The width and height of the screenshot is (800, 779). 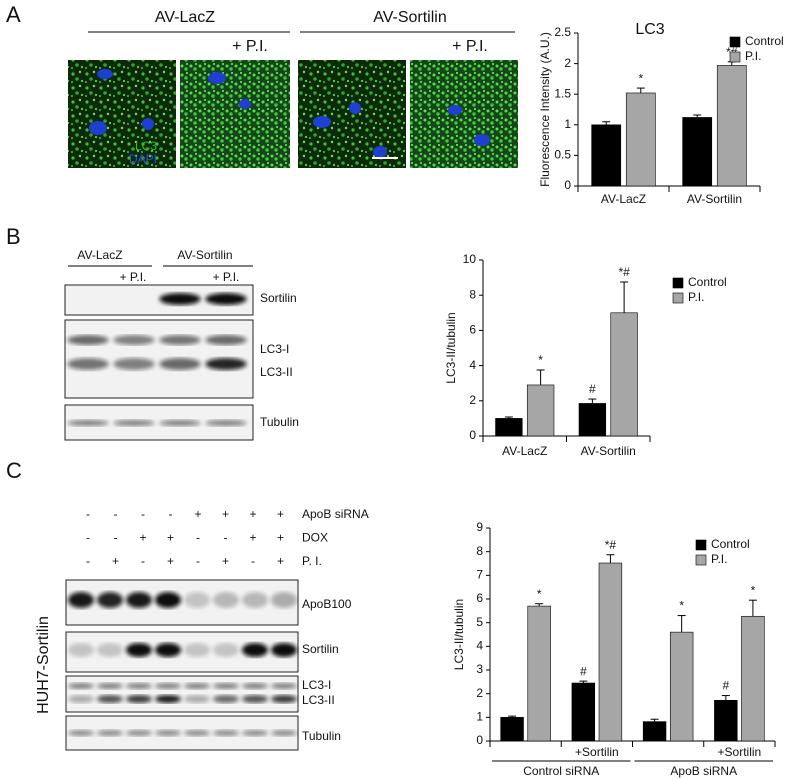 What do you see at coordinates (43, 665) in the screenshot?
I see `cell-line-label: HUH7-Sortilin` at bounding box center [43, 665].